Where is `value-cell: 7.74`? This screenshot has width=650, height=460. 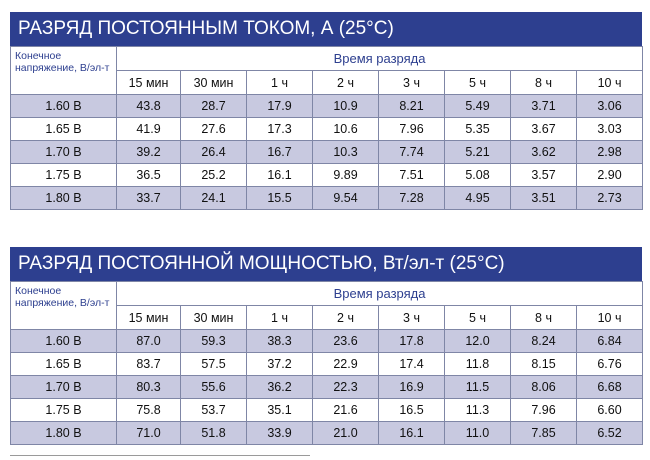 value-cell: 7.74 is located at coordinates (411, 152).